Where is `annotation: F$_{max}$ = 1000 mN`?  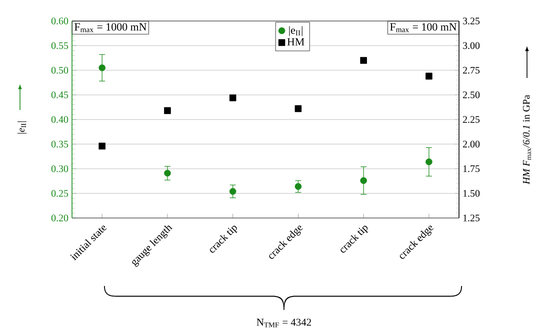 annotation: F$_{max}$ = 1000 mN is located at coordinates (110, 27).